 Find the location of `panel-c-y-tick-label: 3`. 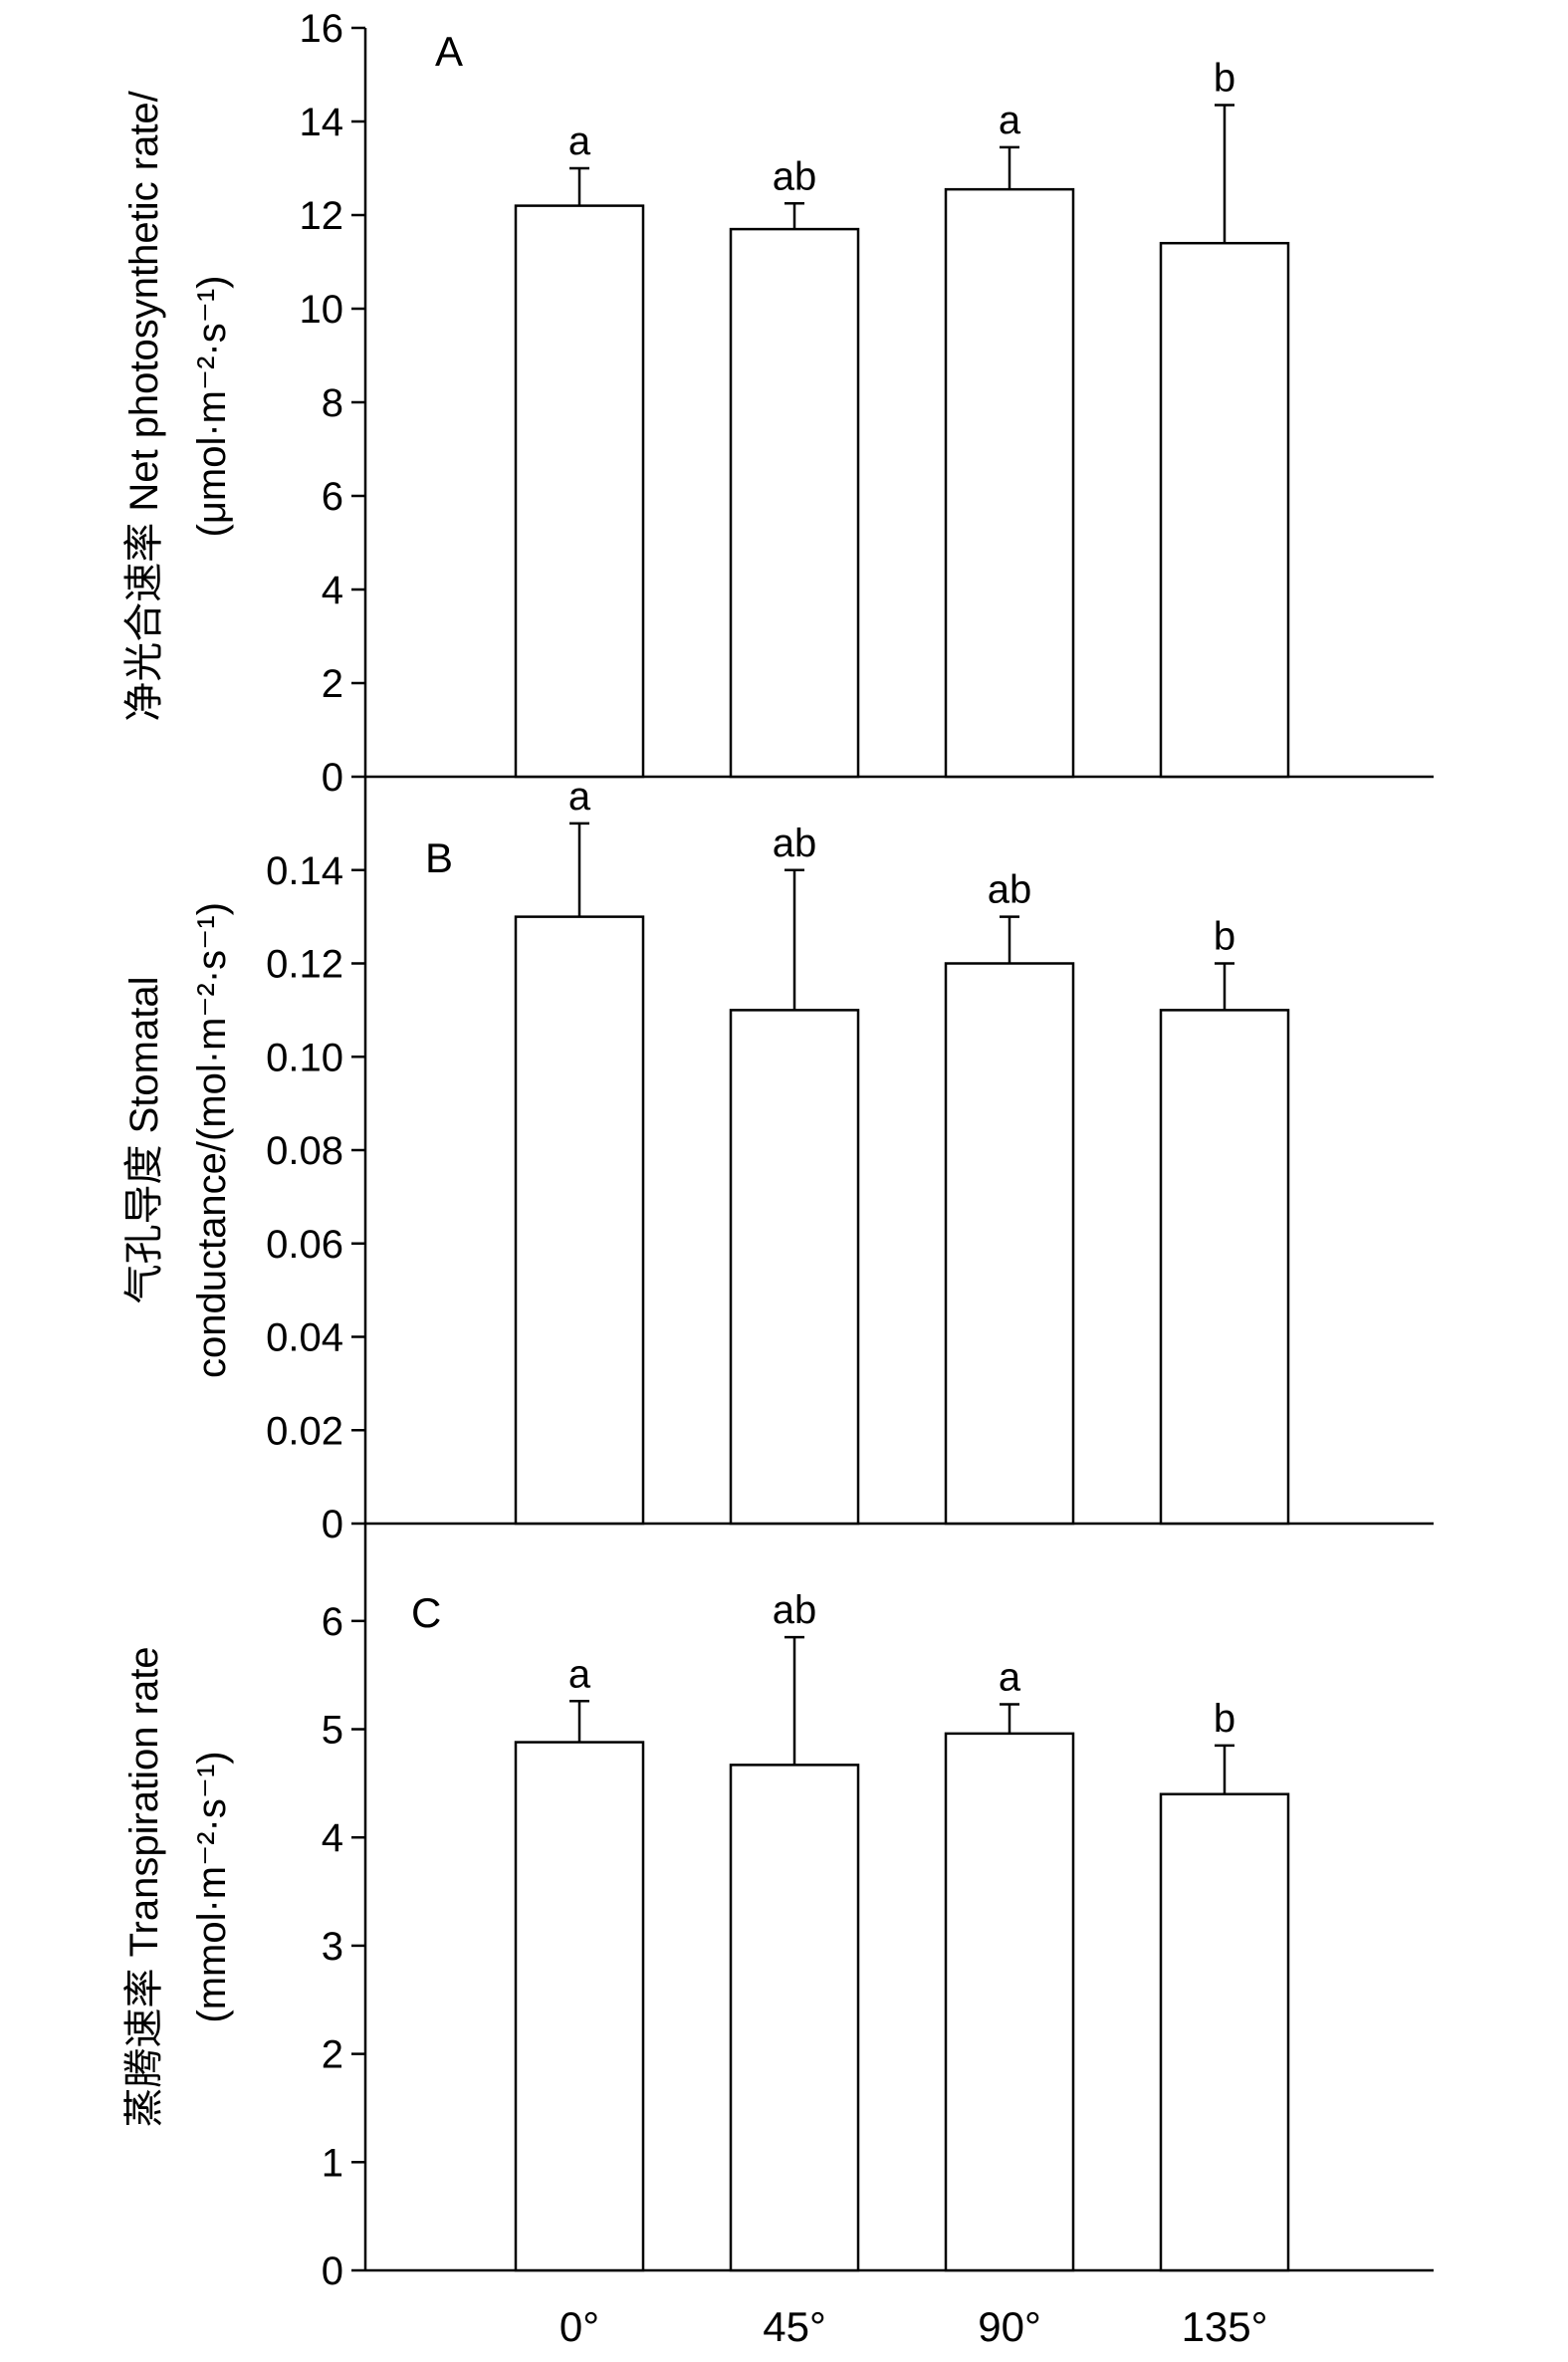

panel-c-y-tick-label: 3 is located at coordinates (333, 1947).